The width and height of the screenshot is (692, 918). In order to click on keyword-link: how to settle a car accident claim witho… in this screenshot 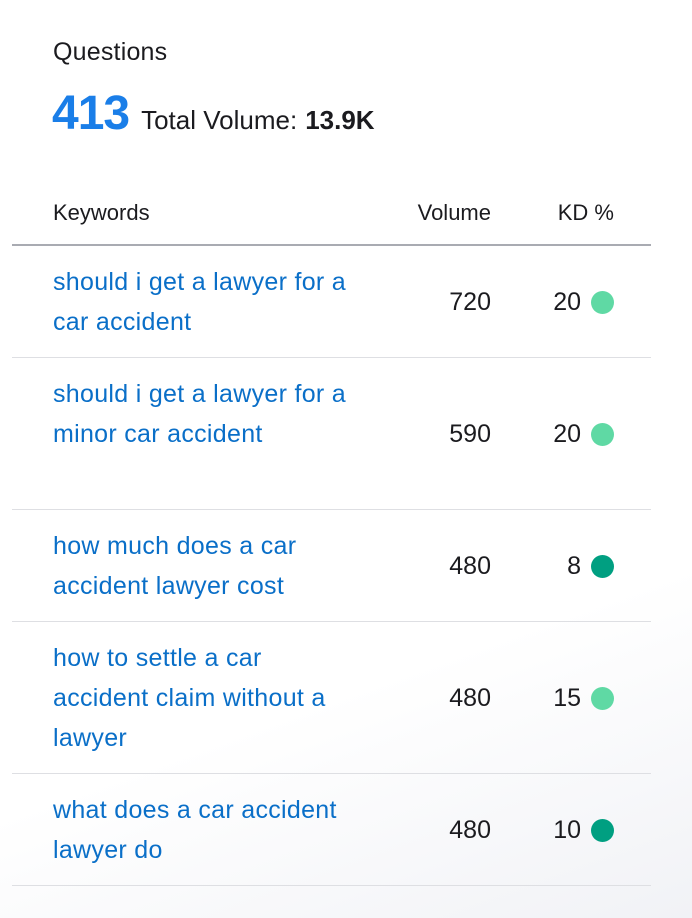, I will do `click(189, 698)`.